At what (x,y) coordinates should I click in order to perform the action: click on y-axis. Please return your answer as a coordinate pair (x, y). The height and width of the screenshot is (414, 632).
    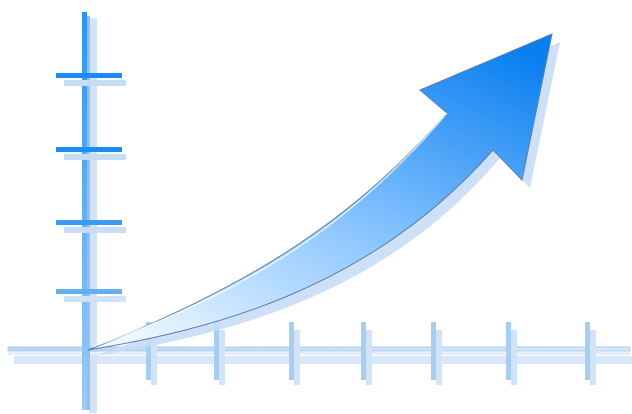
    Looking at the image, I should click on (86, 211).